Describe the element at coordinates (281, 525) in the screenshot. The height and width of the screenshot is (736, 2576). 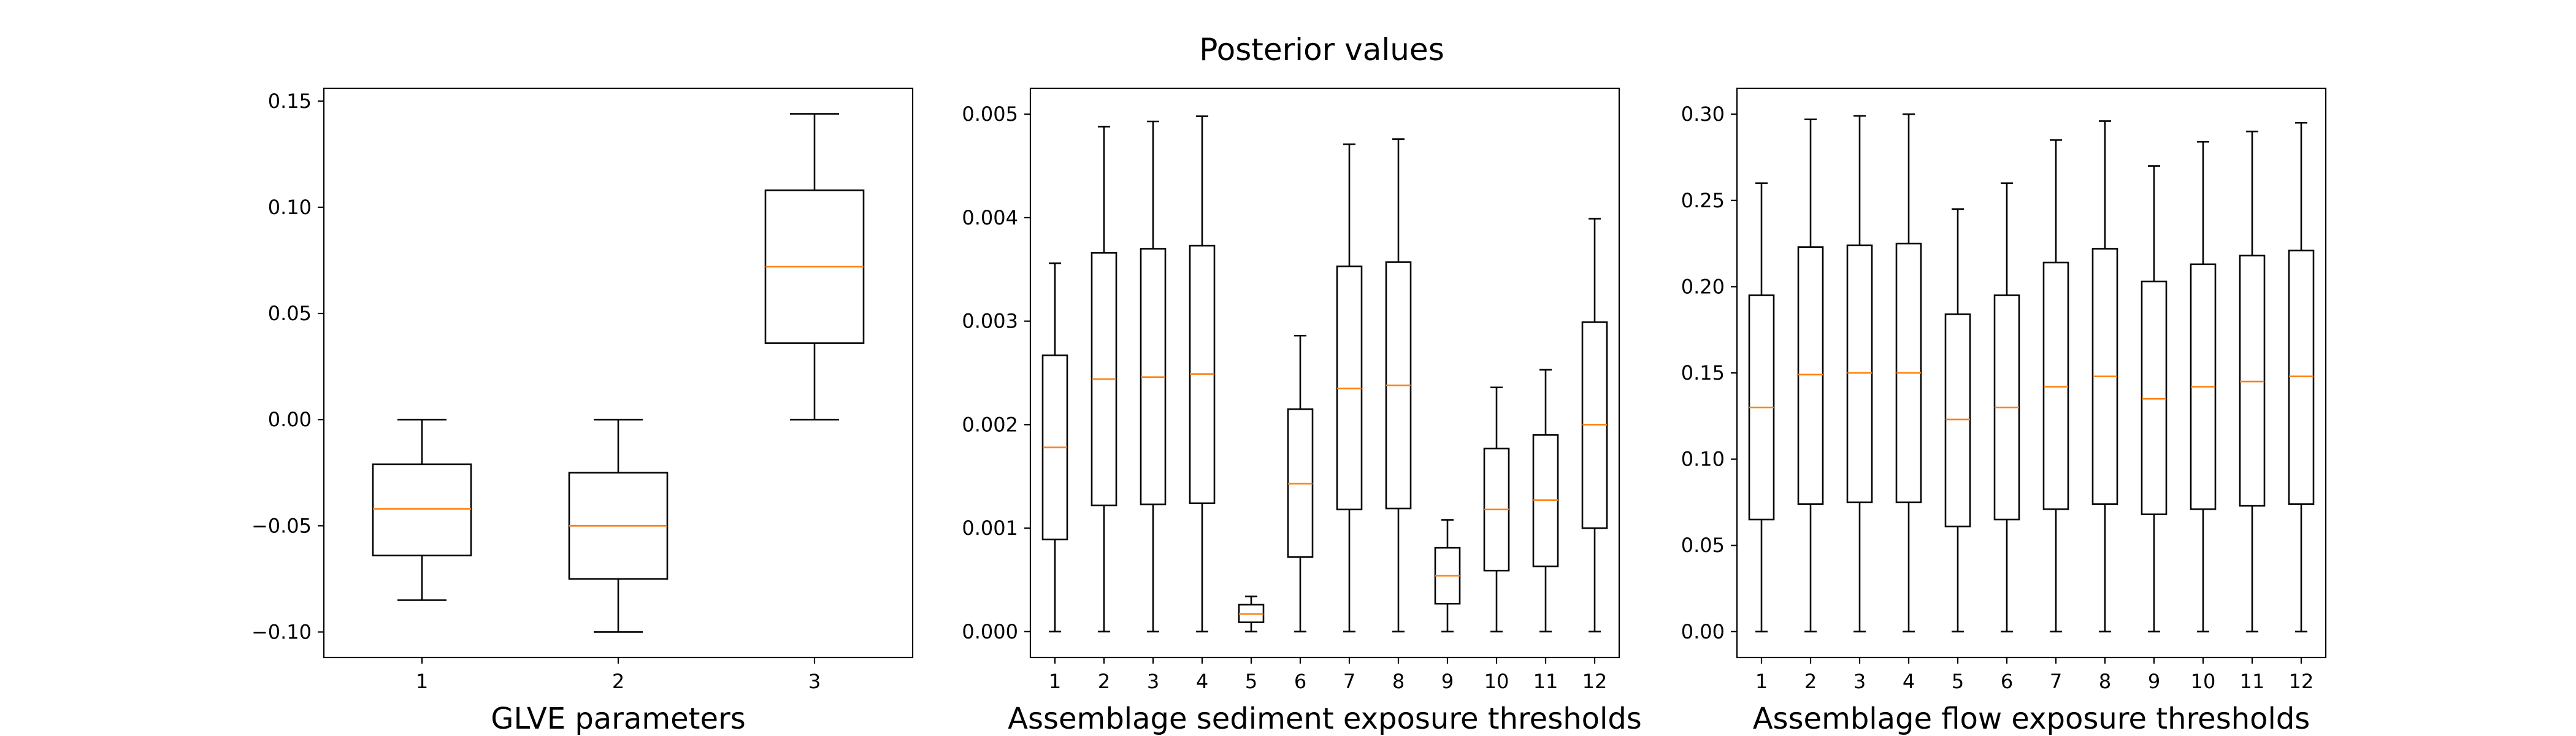
I see `y-tick-label: −0.05` at that location.